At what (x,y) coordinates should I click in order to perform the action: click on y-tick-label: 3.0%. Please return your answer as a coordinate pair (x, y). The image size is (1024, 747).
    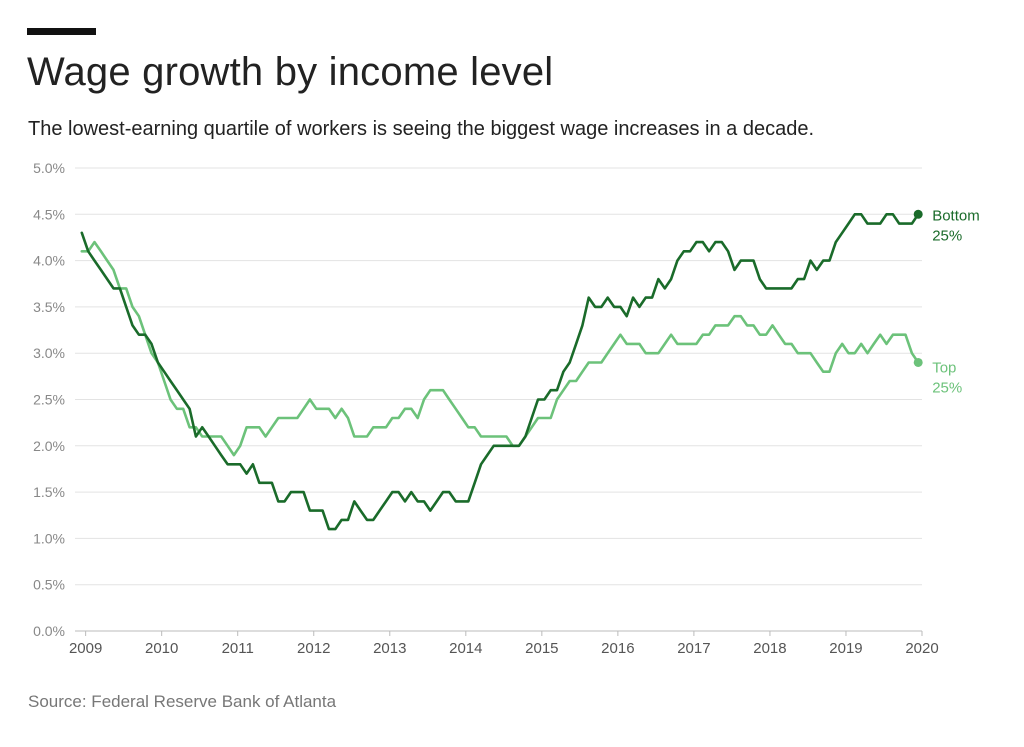
    Looking at the image, I should click on (49, 353).